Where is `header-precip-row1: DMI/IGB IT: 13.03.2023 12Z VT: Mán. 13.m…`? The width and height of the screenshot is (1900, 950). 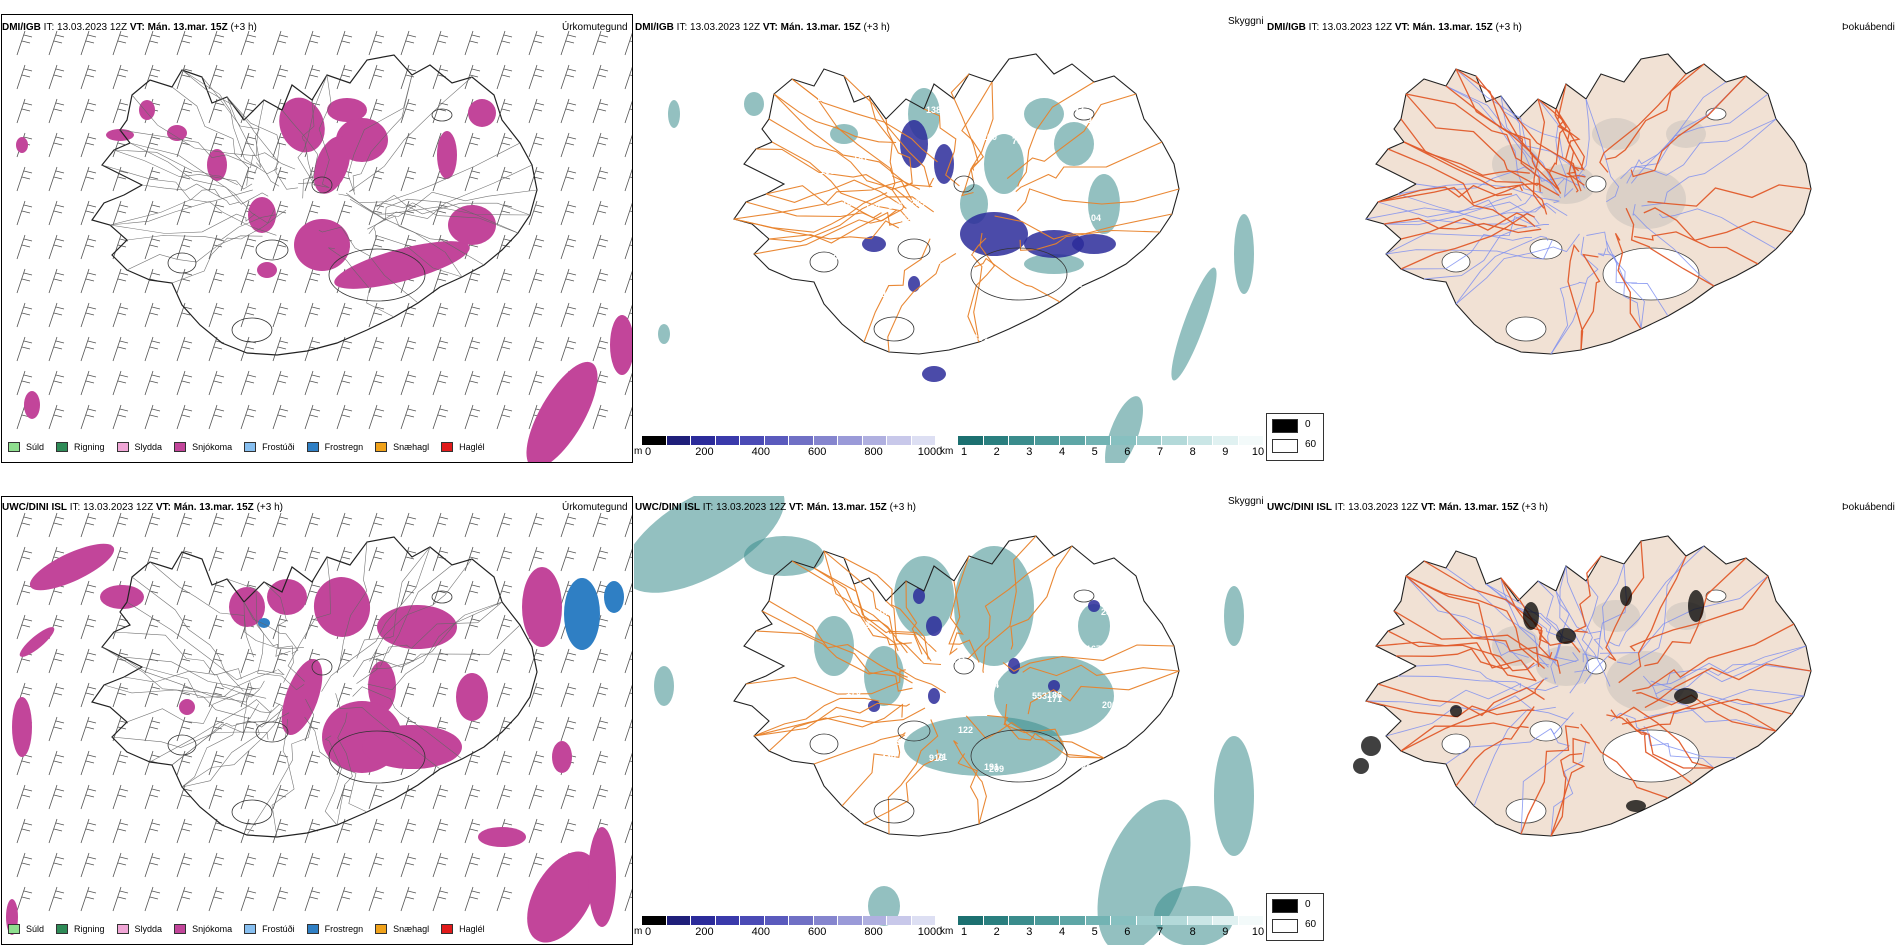 header-precip-row1: DMI/IGB IT: 13.03.2023 12Z VT: Mán. 13.m… is located at coordinates (129, 28).